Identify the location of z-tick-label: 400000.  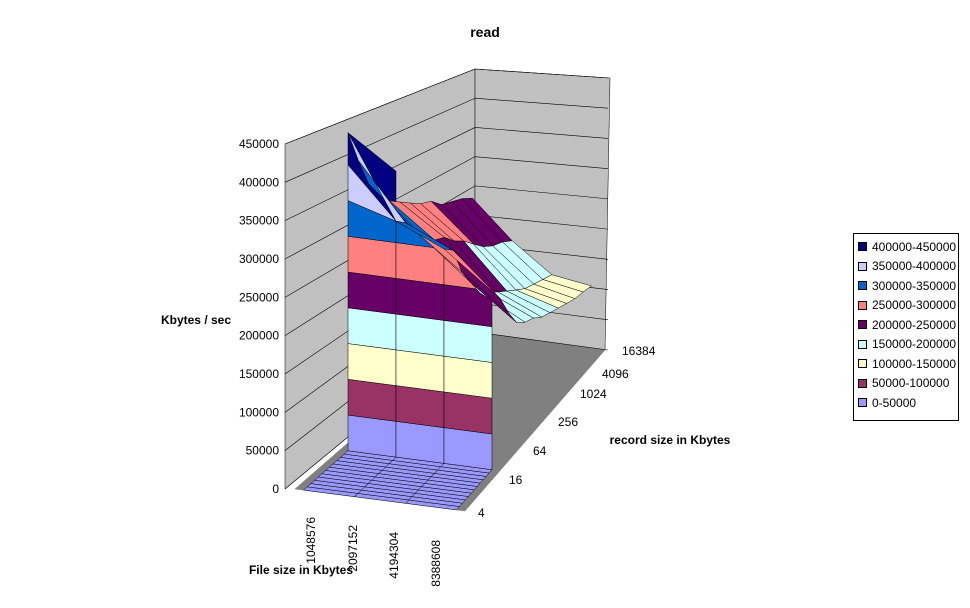
(259, 182).